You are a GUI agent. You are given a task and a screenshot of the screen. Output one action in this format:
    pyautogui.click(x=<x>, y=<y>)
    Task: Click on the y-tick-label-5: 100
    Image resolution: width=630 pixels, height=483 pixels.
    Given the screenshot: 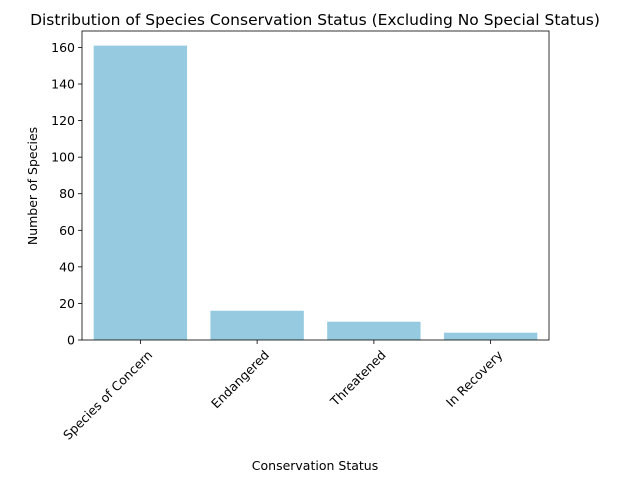 What is the action you would take?
    pyautogui.click(x=63, y=157)
    